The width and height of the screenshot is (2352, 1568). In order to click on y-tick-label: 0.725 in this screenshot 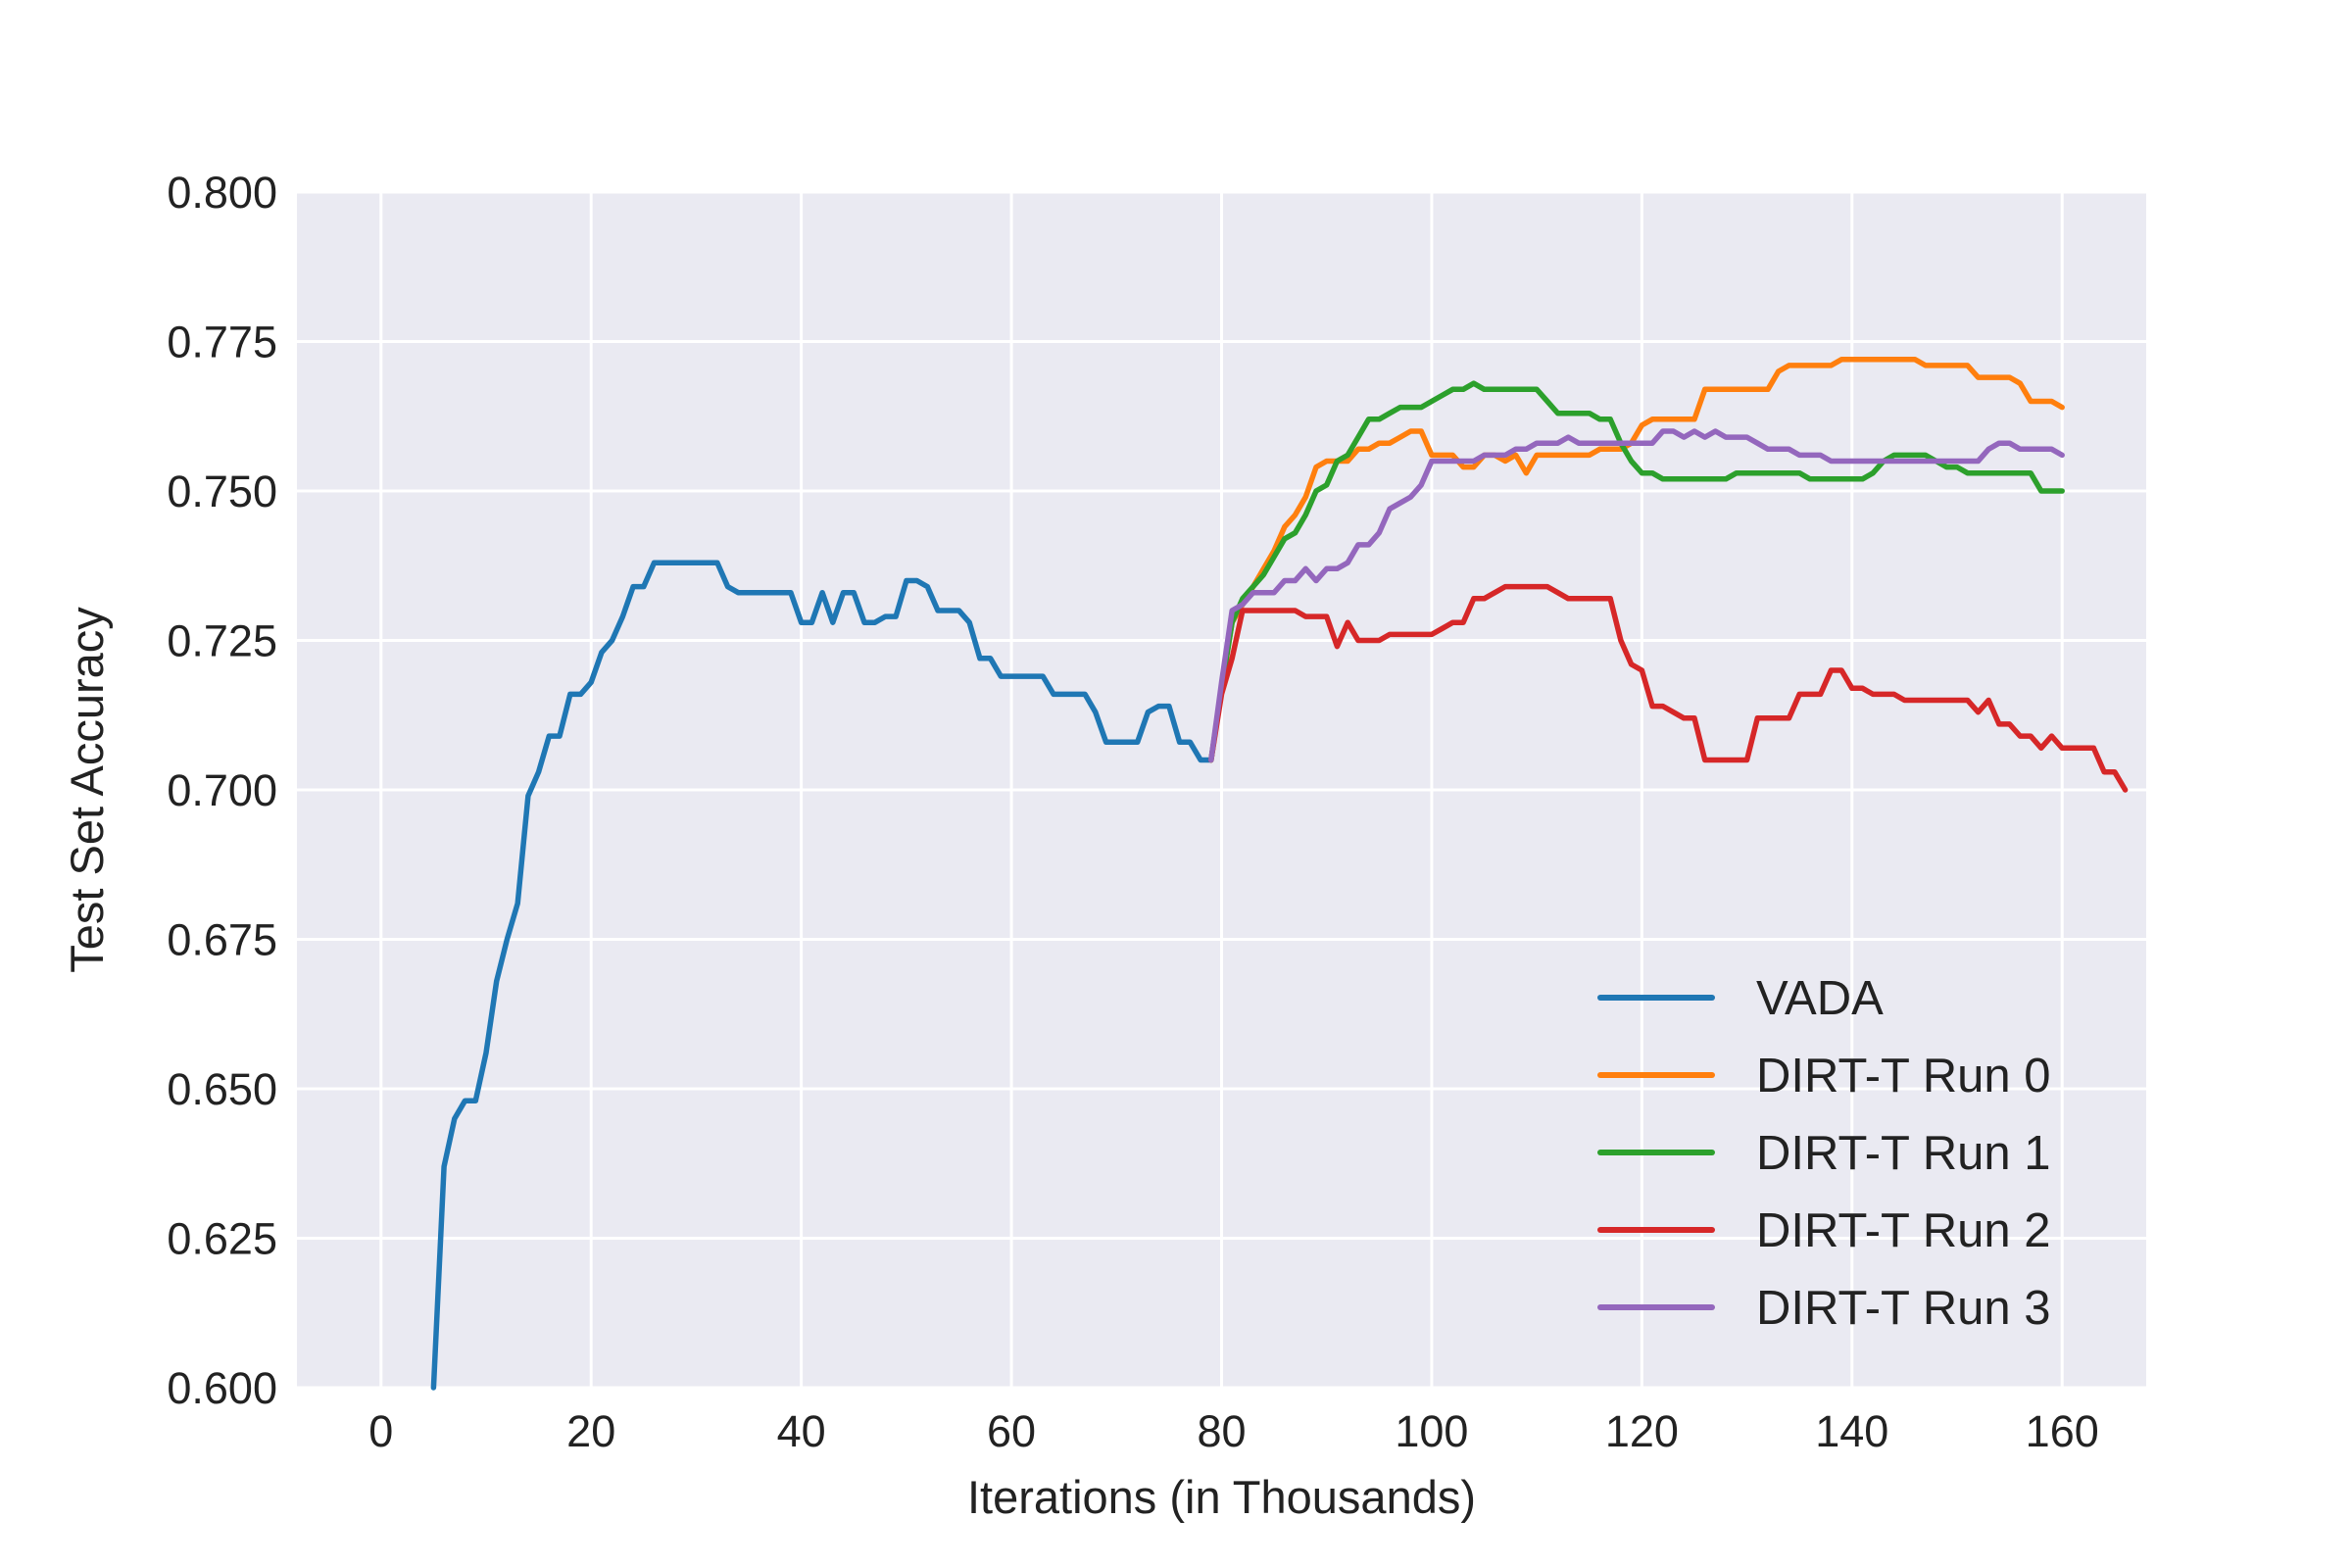, I will do `click(222, 641)`.